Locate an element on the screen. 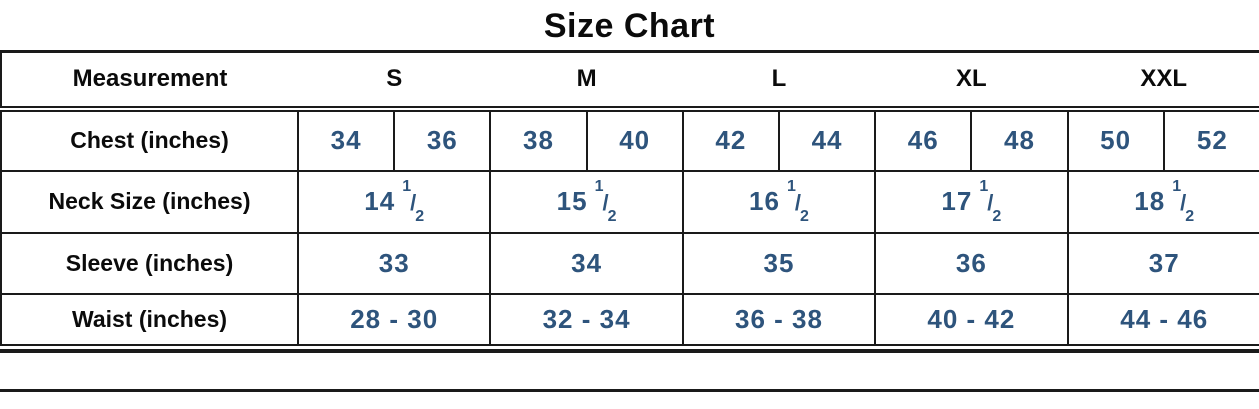 The width and height of the screenshot is (1259, 409). waist-value-cell: 28 - 30 is located at coordinates (393, 319).